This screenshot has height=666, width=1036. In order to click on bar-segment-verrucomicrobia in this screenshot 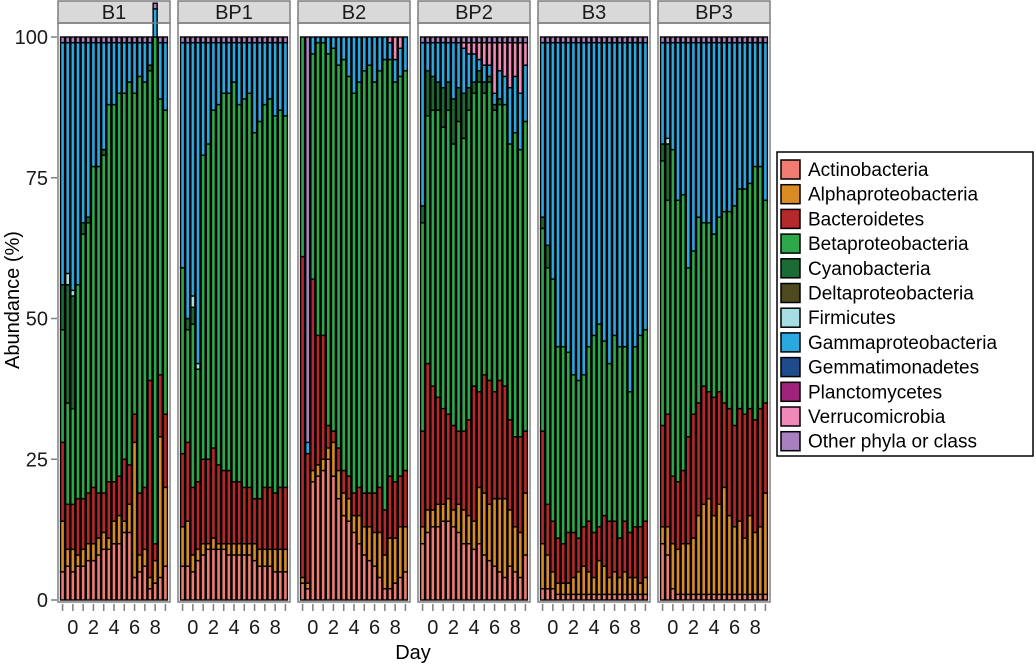, I will do `click(489, 53)`.